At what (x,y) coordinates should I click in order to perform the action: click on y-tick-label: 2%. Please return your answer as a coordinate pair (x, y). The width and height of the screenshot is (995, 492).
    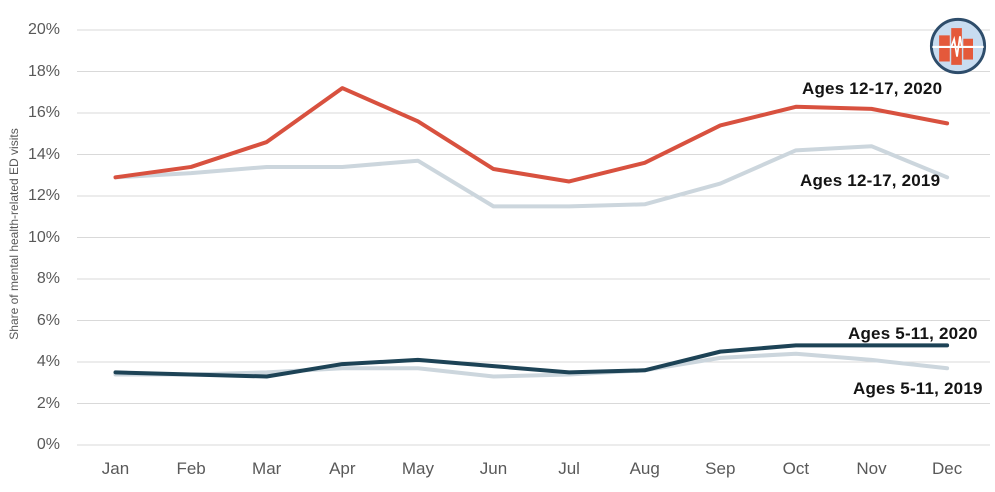
    Looking at the image, I should click on (48, 403).